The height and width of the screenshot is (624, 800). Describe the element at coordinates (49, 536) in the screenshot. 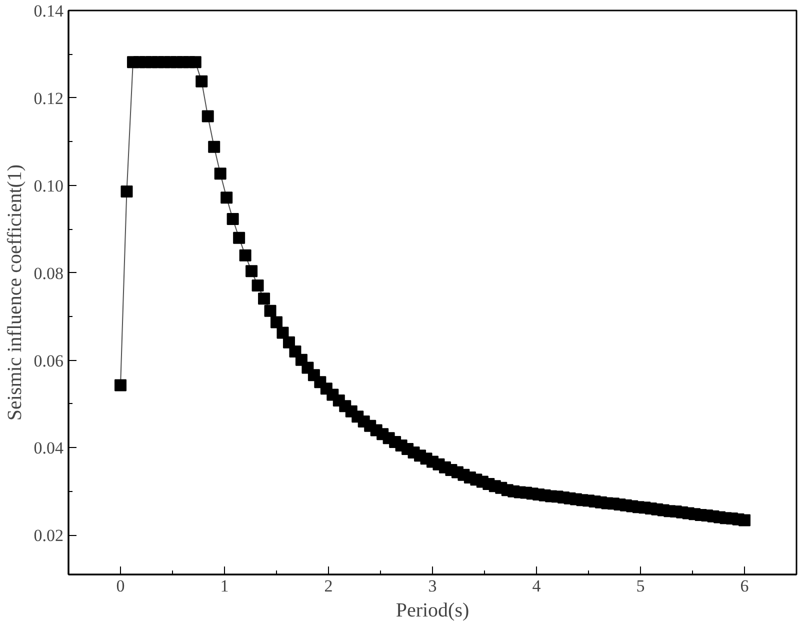

I see `y-tick-label: 0.02` at that location.